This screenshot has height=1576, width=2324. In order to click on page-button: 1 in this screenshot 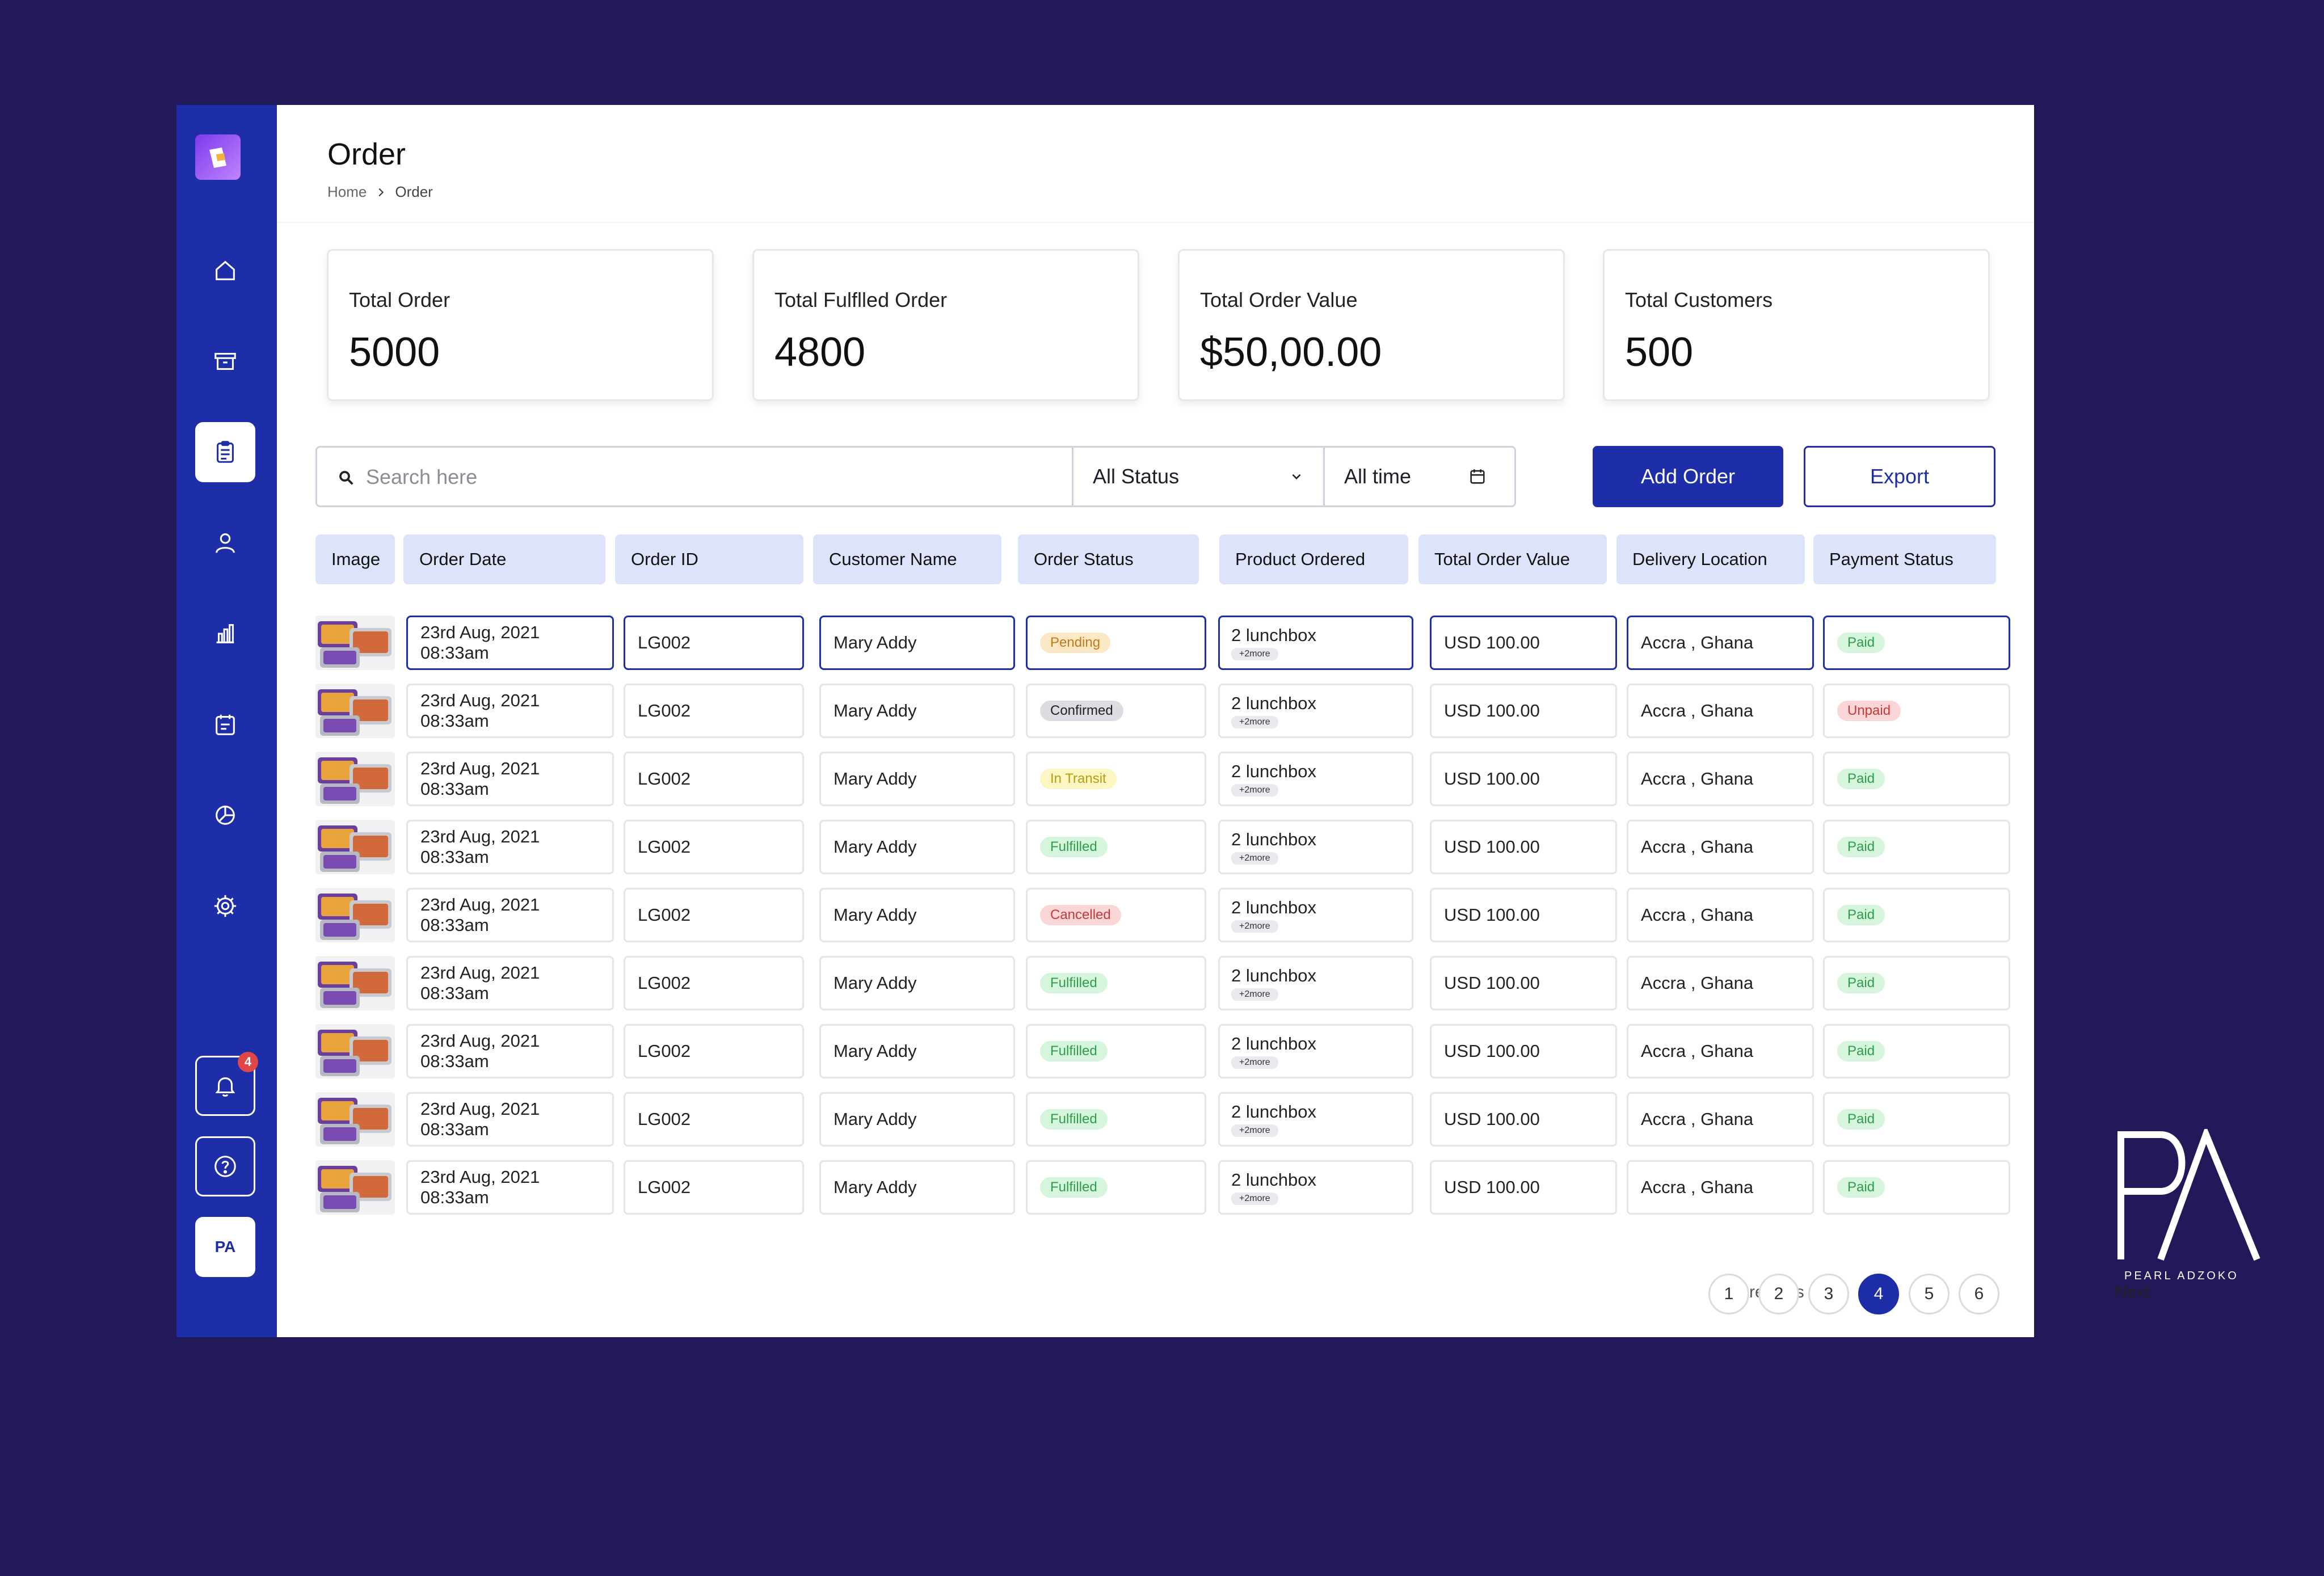, I will do `click(1728, 1294)`.